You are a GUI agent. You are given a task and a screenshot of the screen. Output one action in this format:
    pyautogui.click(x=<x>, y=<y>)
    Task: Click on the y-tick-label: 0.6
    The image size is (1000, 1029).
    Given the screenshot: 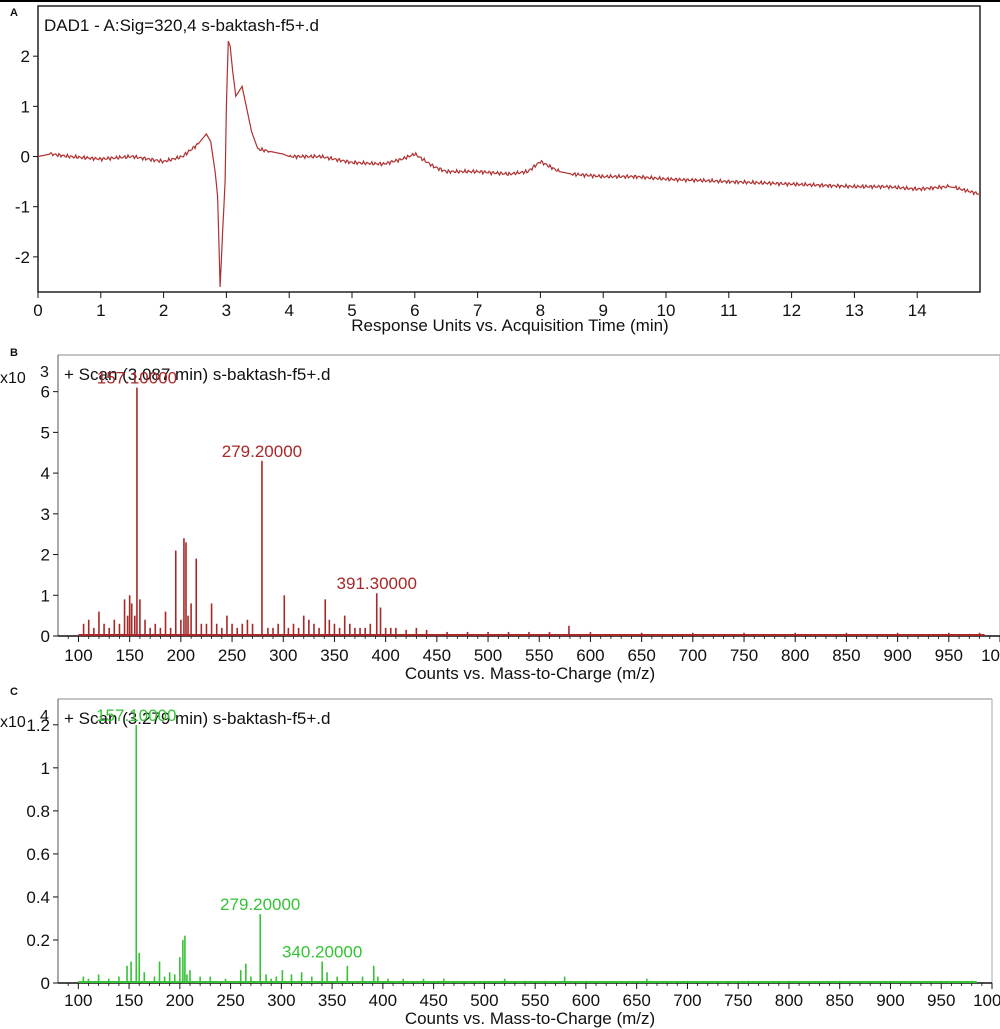 What is the action you would take?
    pyautogui.click(x=38, y=854)
    